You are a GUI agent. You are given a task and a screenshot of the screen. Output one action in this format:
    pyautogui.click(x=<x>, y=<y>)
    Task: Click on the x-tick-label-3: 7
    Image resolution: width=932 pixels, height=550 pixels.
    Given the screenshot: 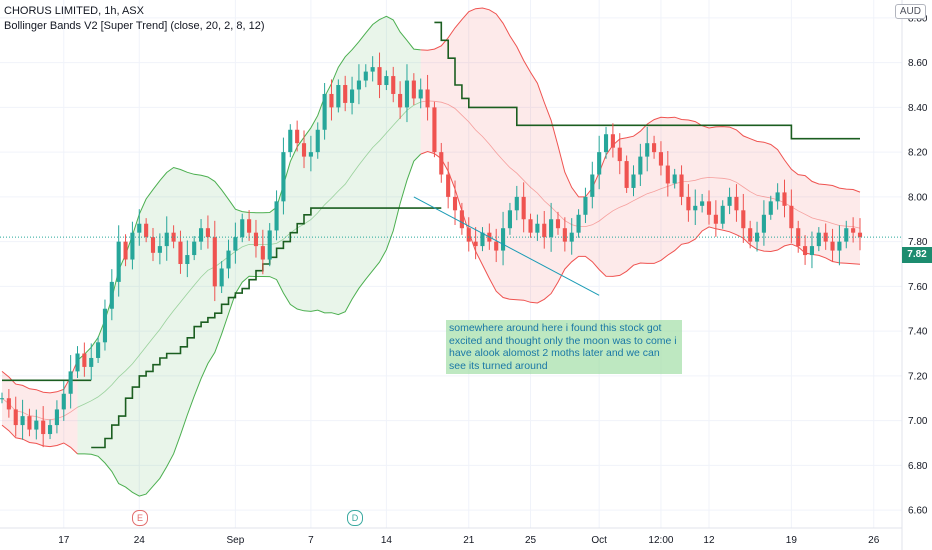 What is the action you would take?
    pyautogui.click(x=311, y=540)
    